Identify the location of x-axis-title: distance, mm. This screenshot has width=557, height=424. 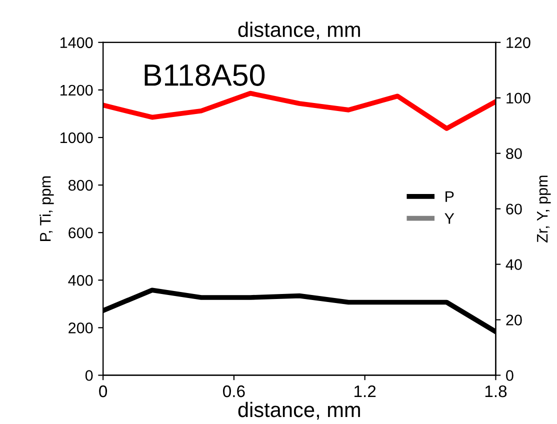
(299, 411).